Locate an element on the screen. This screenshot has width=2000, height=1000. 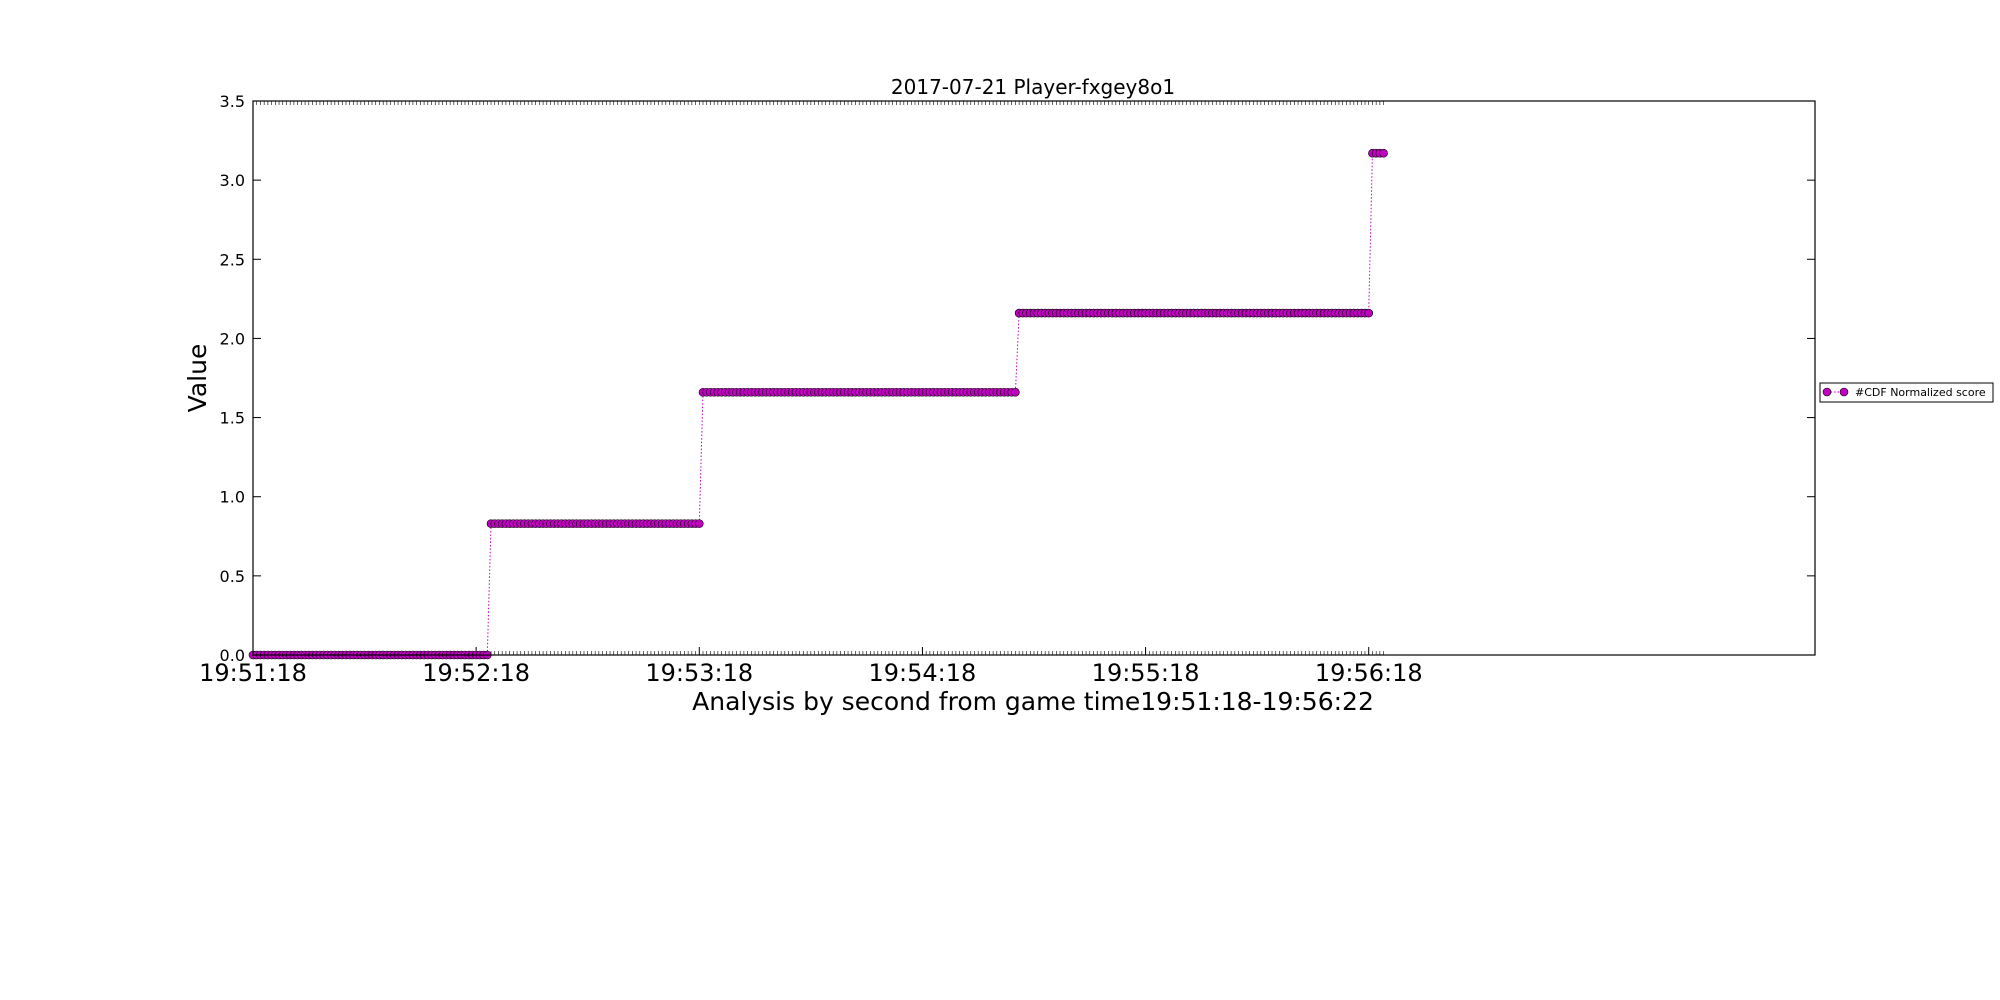
x-tick-label: 19:52:18 is located at coordinates (476, 673).